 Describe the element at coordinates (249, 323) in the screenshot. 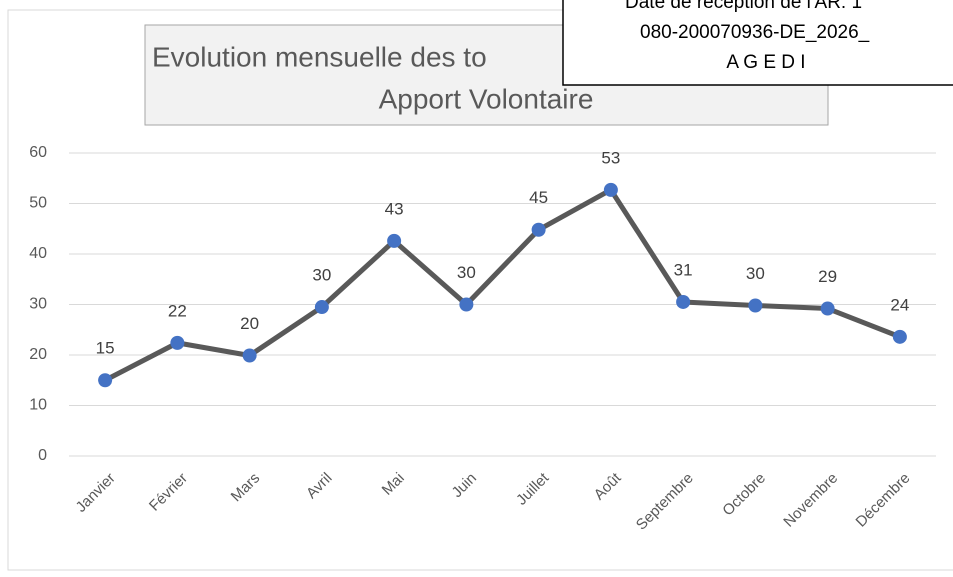

I see `data-label: 20` at that location.